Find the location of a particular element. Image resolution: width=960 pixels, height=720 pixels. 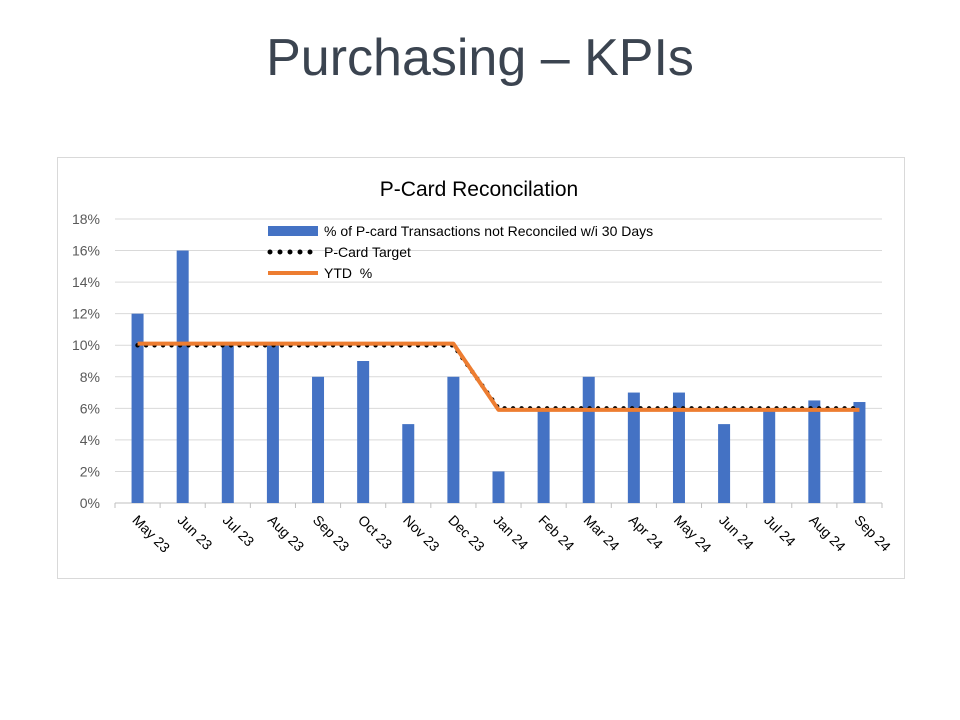

ytd-line is located at coordinates (498, 376).